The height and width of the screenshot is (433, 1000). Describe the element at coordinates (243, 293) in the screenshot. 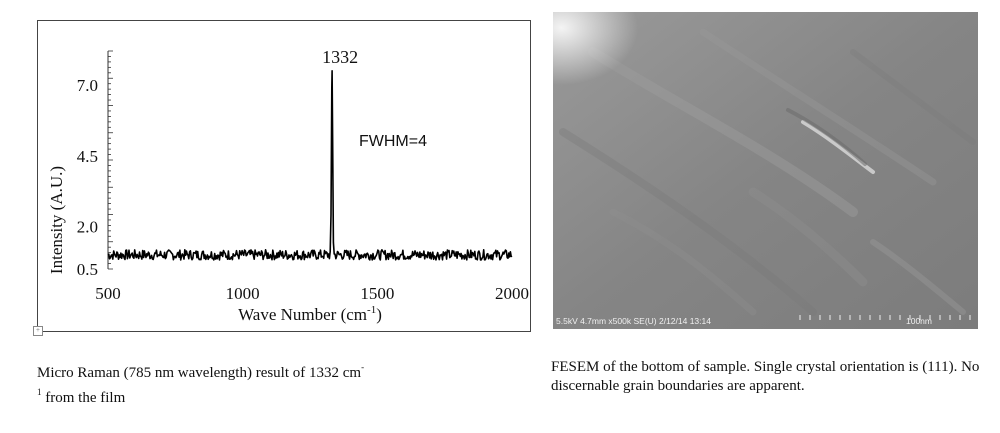

I see `x-tick-label: 1000` at that location.